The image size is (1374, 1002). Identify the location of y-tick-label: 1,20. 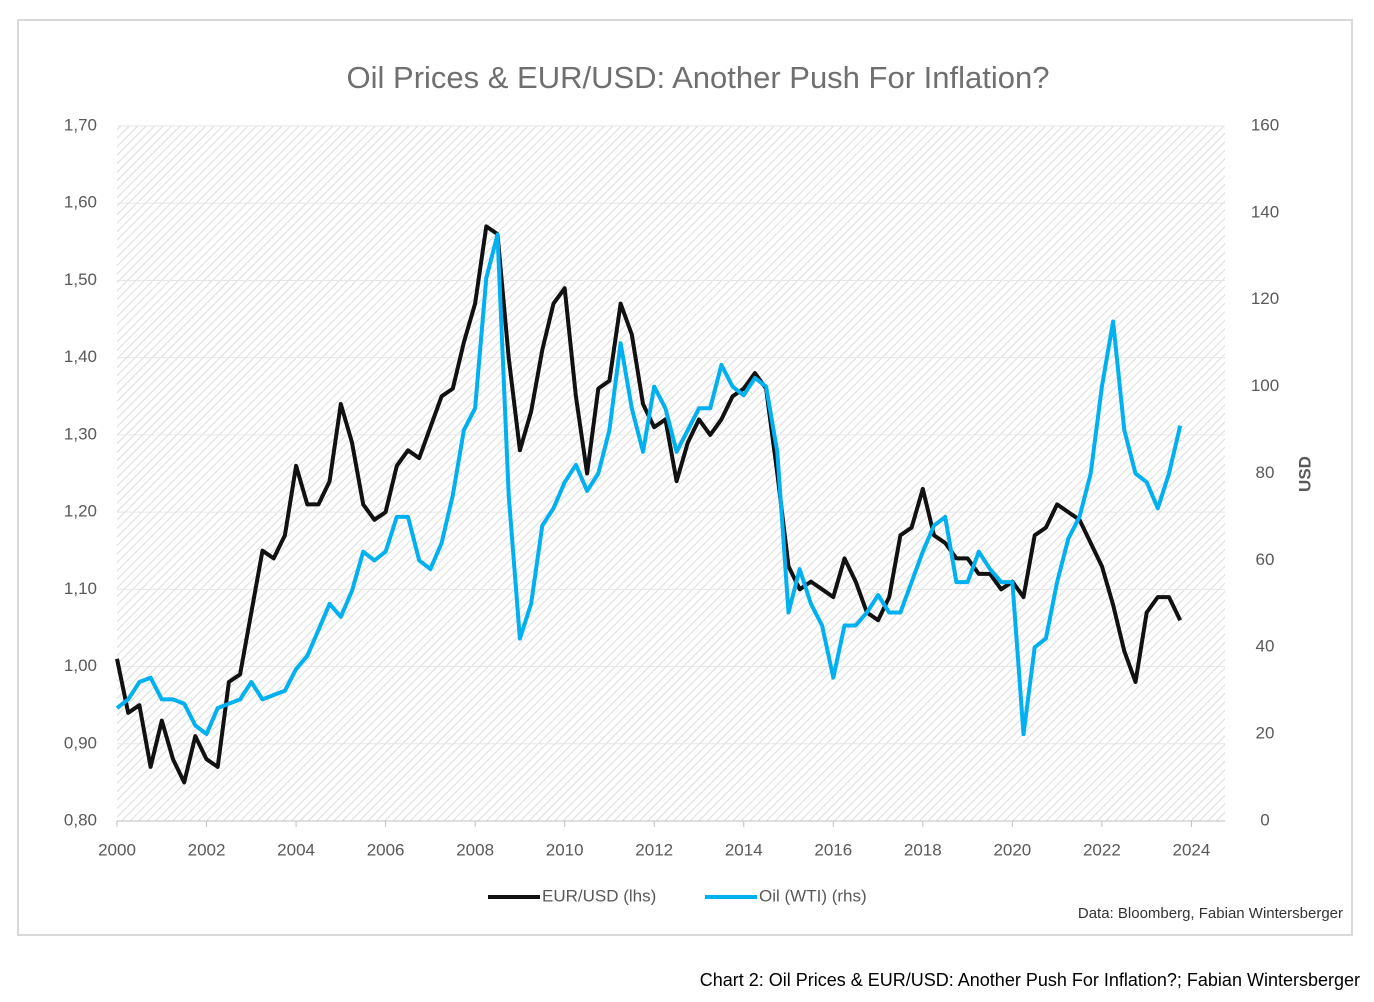
(80, 511).